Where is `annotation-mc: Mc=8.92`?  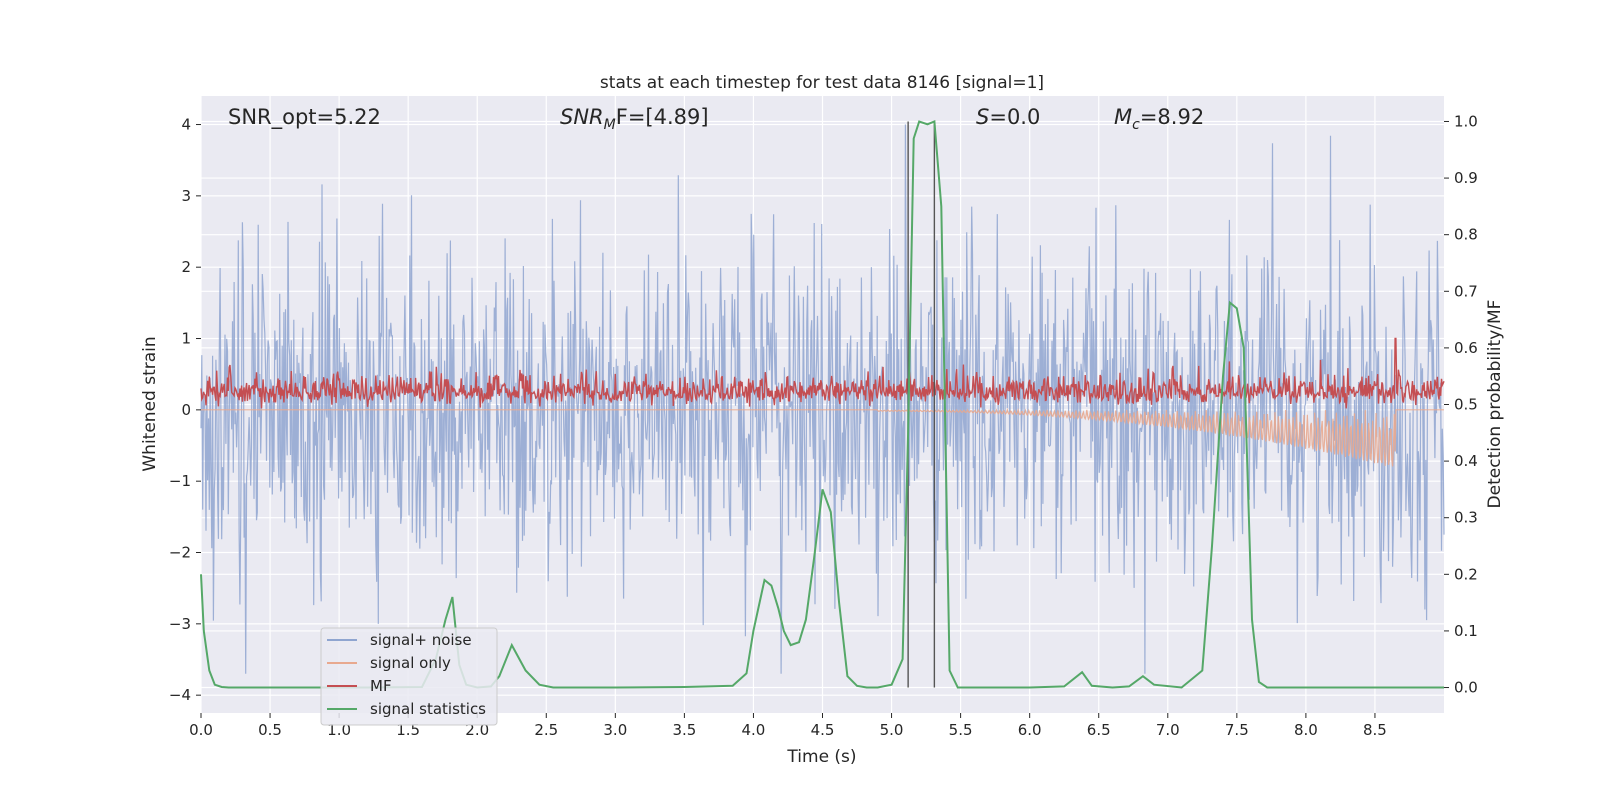
annotation-mc: Mc=8.92 is located at coordinates (1159, 119).